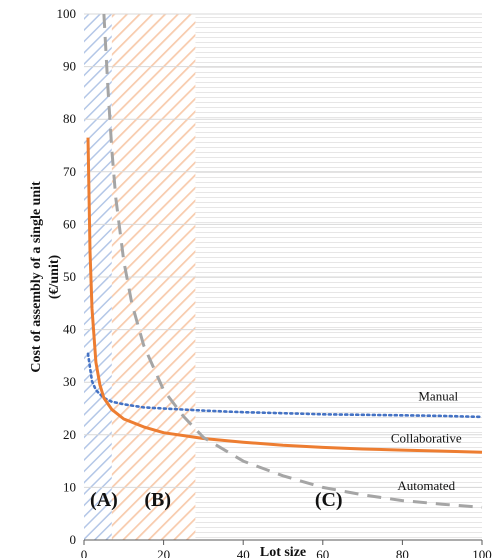 This screenshot has width=494, height=558. I want to click on y-axis-title-line2: (€/unit), so click(54, 276).